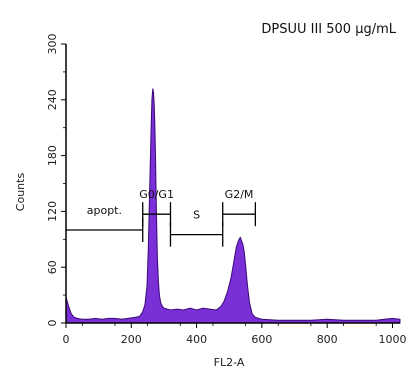 This screenshot has height=368, width=408. Describe the element at coordinates (156, 194) in the screenshot. I see `gate-label-1: G0/G1` at that location.